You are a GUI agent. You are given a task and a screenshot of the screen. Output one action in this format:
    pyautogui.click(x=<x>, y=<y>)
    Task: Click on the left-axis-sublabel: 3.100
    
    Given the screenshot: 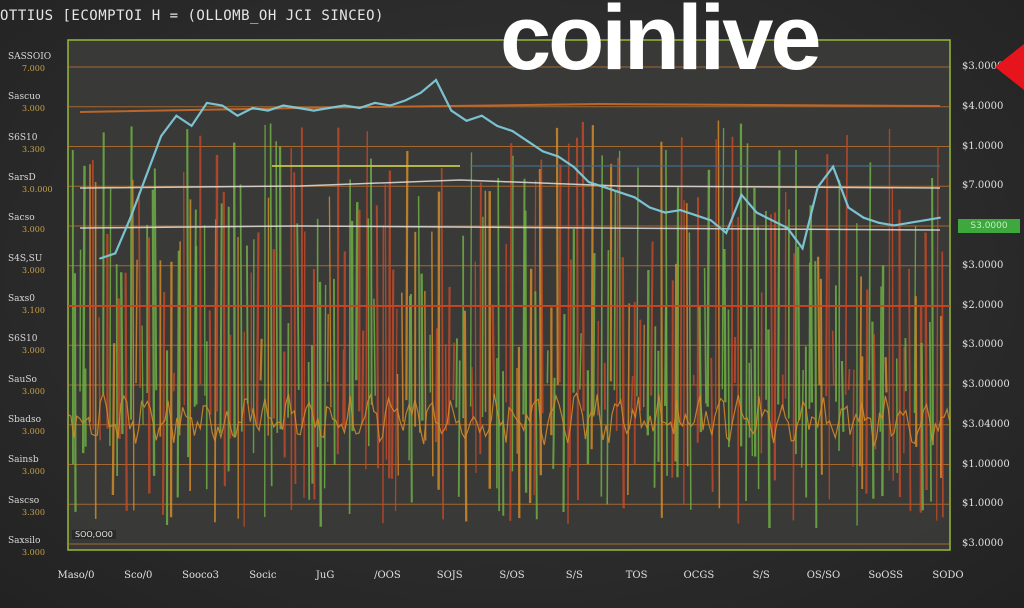 What is the action you would take?
    pyautogui.click(x=33, y=310)
    